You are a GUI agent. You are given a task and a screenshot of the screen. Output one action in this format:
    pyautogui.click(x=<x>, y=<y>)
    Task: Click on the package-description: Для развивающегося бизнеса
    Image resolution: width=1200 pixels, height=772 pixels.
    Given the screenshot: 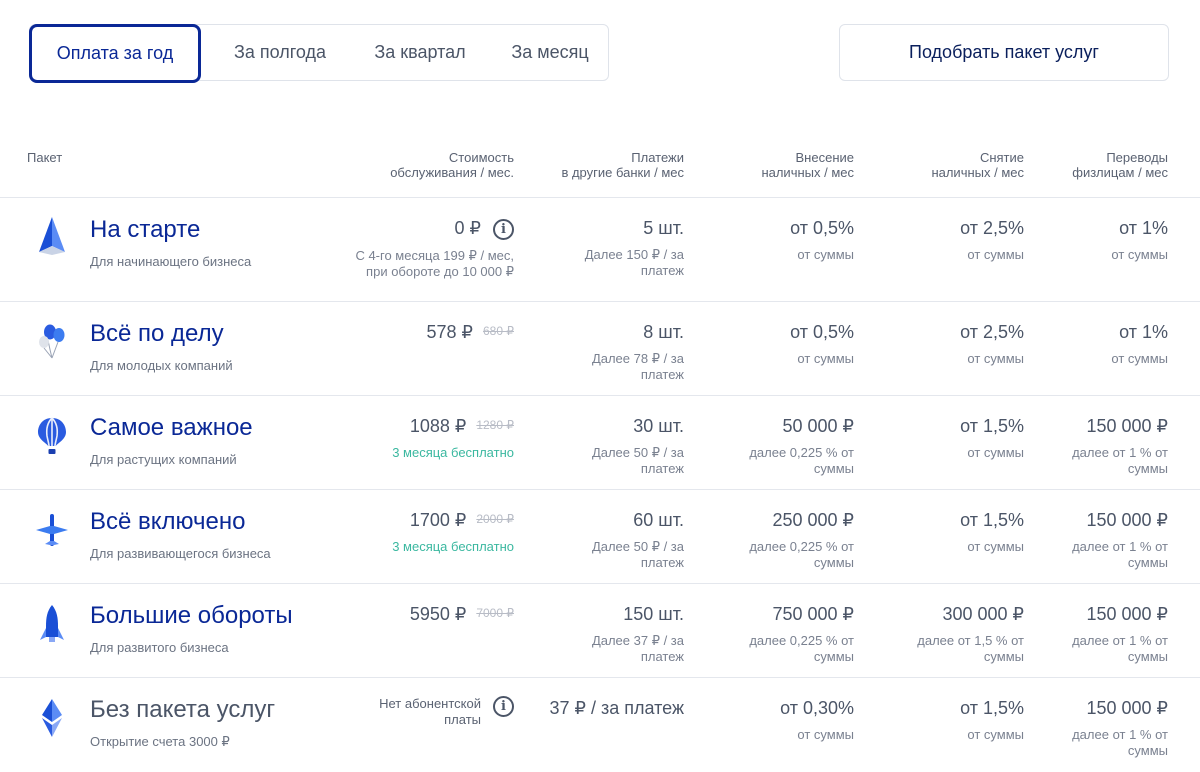 What is the action you would take?
    pyautogui.click(x=180, y=553)
    